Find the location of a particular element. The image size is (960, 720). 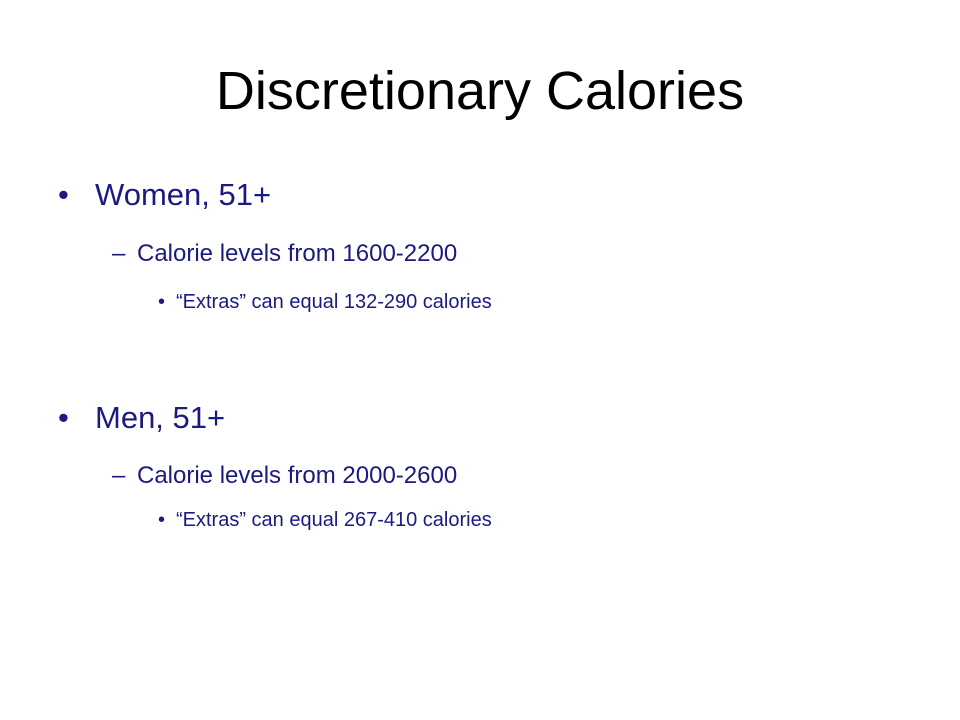

bullet-text: Calorie levels from 2000-2600 is located at coordinates (297, 475).